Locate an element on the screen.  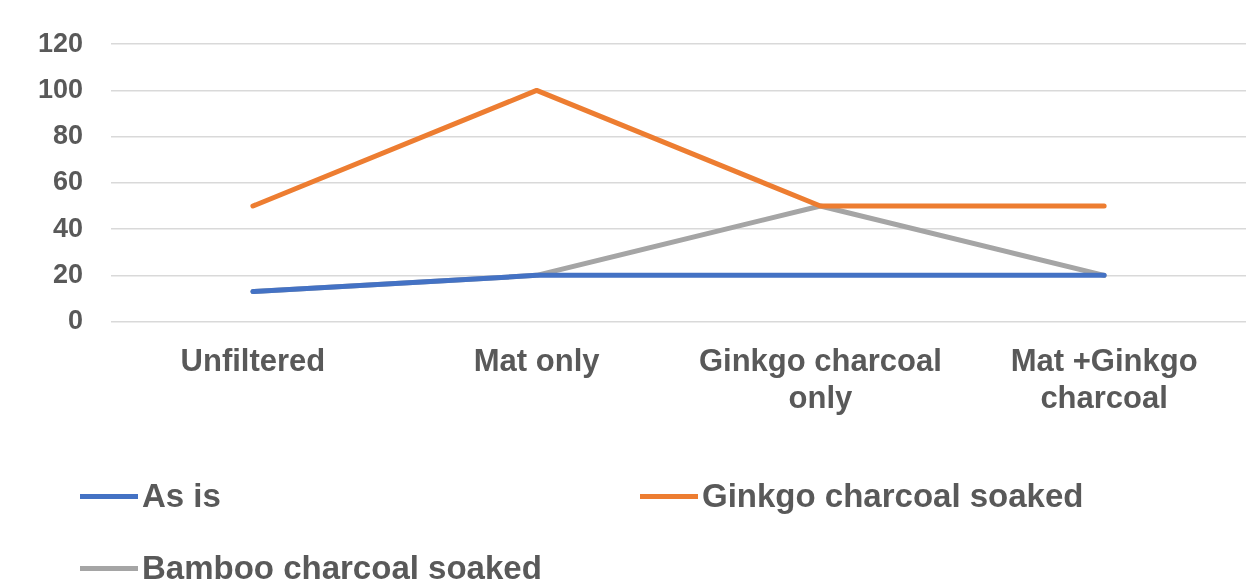
legend-label: Ginkgo charcoal soaked is located at coordinates (893, 496).